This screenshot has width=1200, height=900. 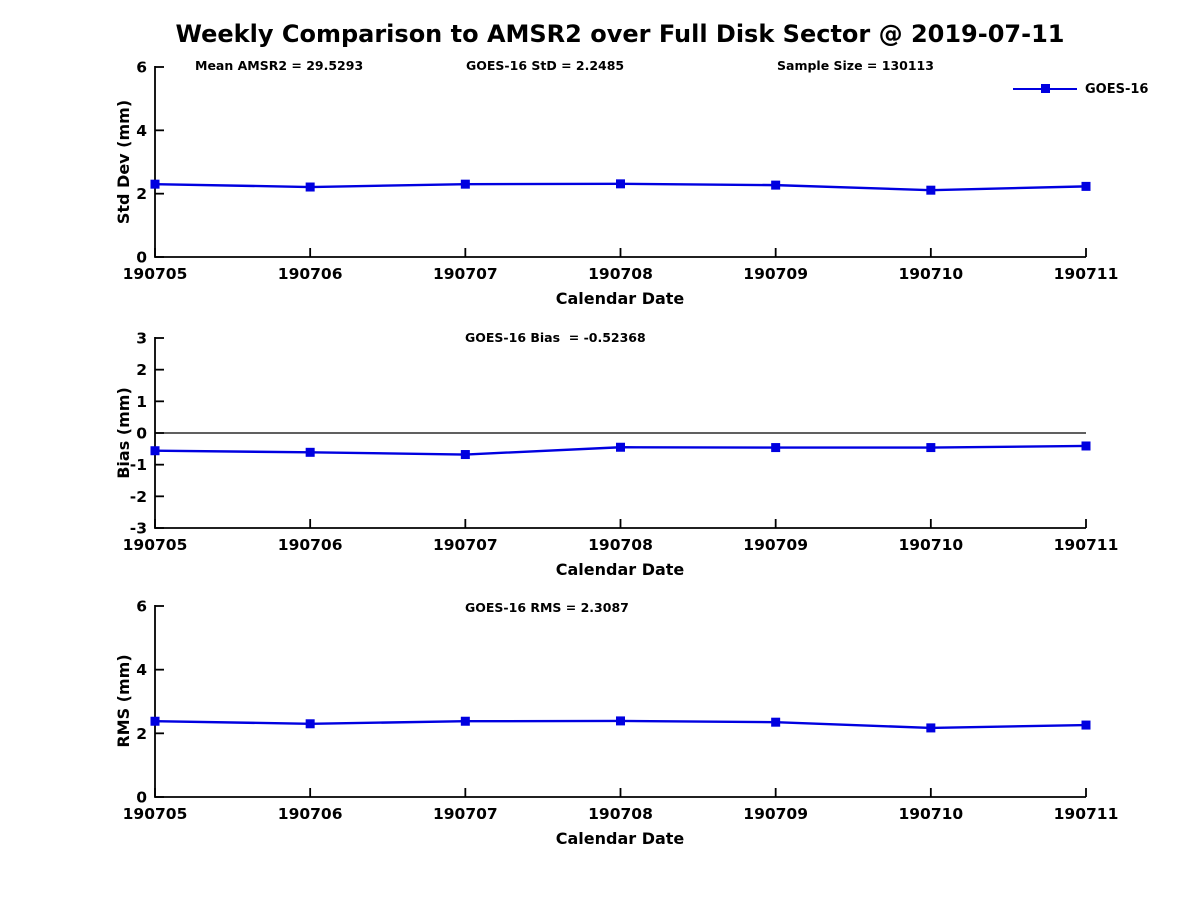 What do you see at coordinates (545, 65) in the screenshot?
I see `annotation-goes16-std: GOES-16 StD = 2.2485` at bounding box center [545, 65].